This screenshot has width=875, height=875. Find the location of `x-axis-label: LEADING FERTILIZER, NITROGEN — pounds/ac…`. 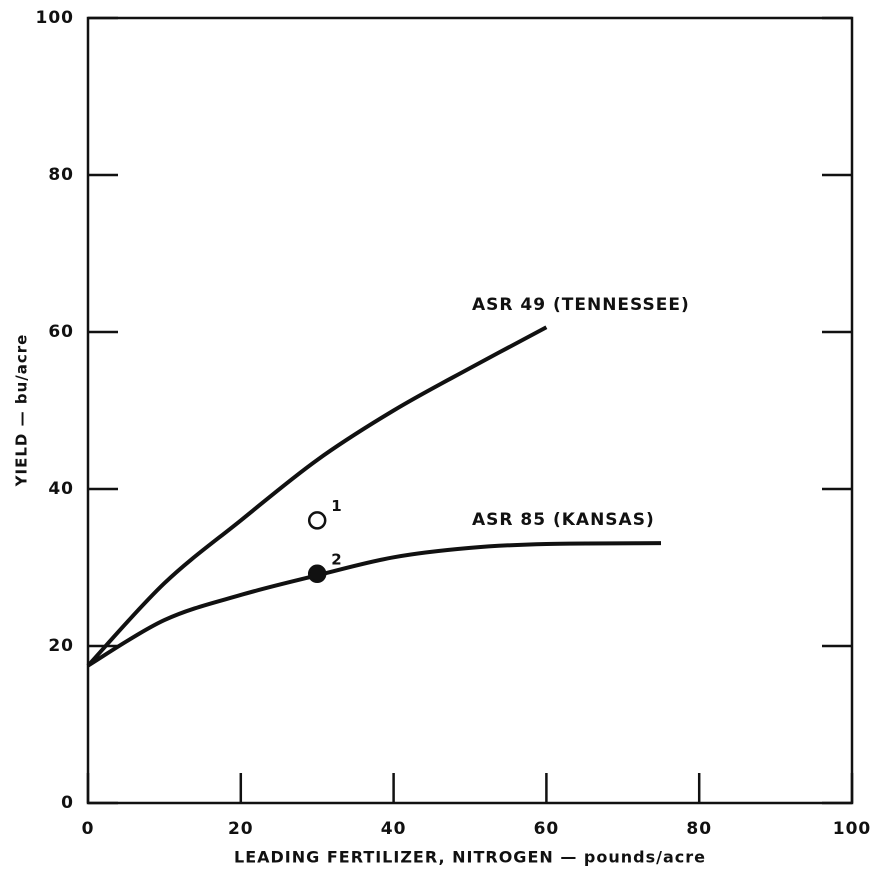

x-axis-label: LEADING FERTILIZER, NITROGEN — pounds/ac… is located at coordinates (470, 857).